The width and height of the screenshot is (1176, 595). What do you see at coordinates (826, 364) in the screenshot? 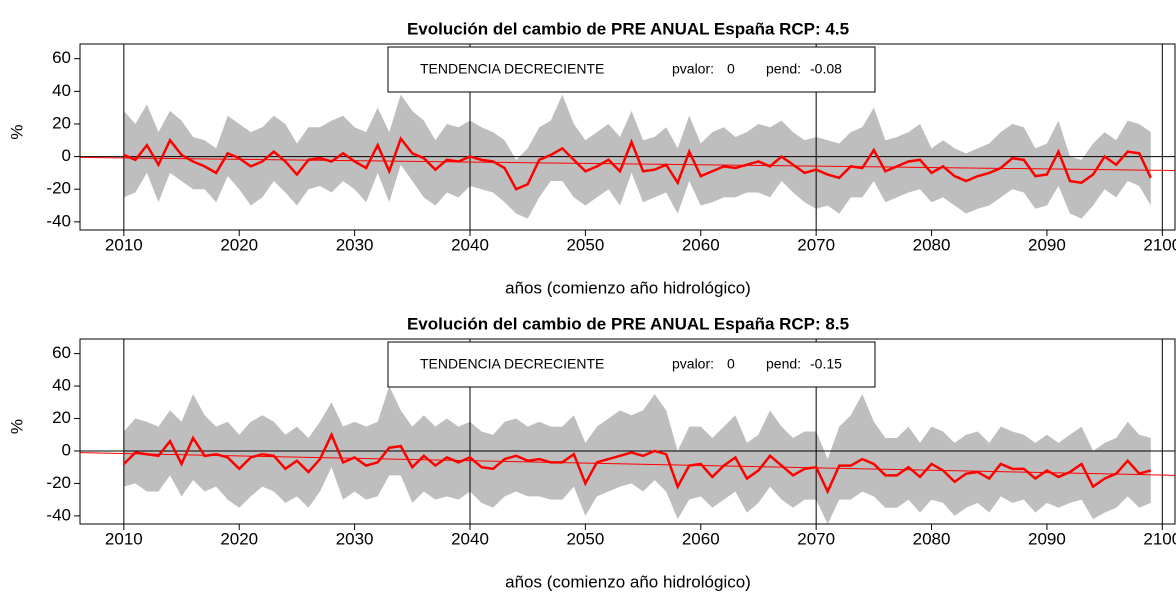
I see `annotation-value: -0.15` at bounding box center [826, 364].